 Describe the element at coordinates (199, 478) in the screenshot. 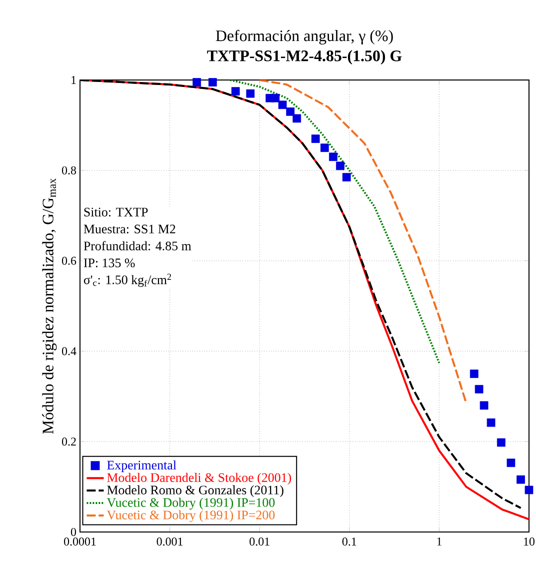

I see `legend-label: Modelo Darendeli & Stokoe (2001)` at that location.